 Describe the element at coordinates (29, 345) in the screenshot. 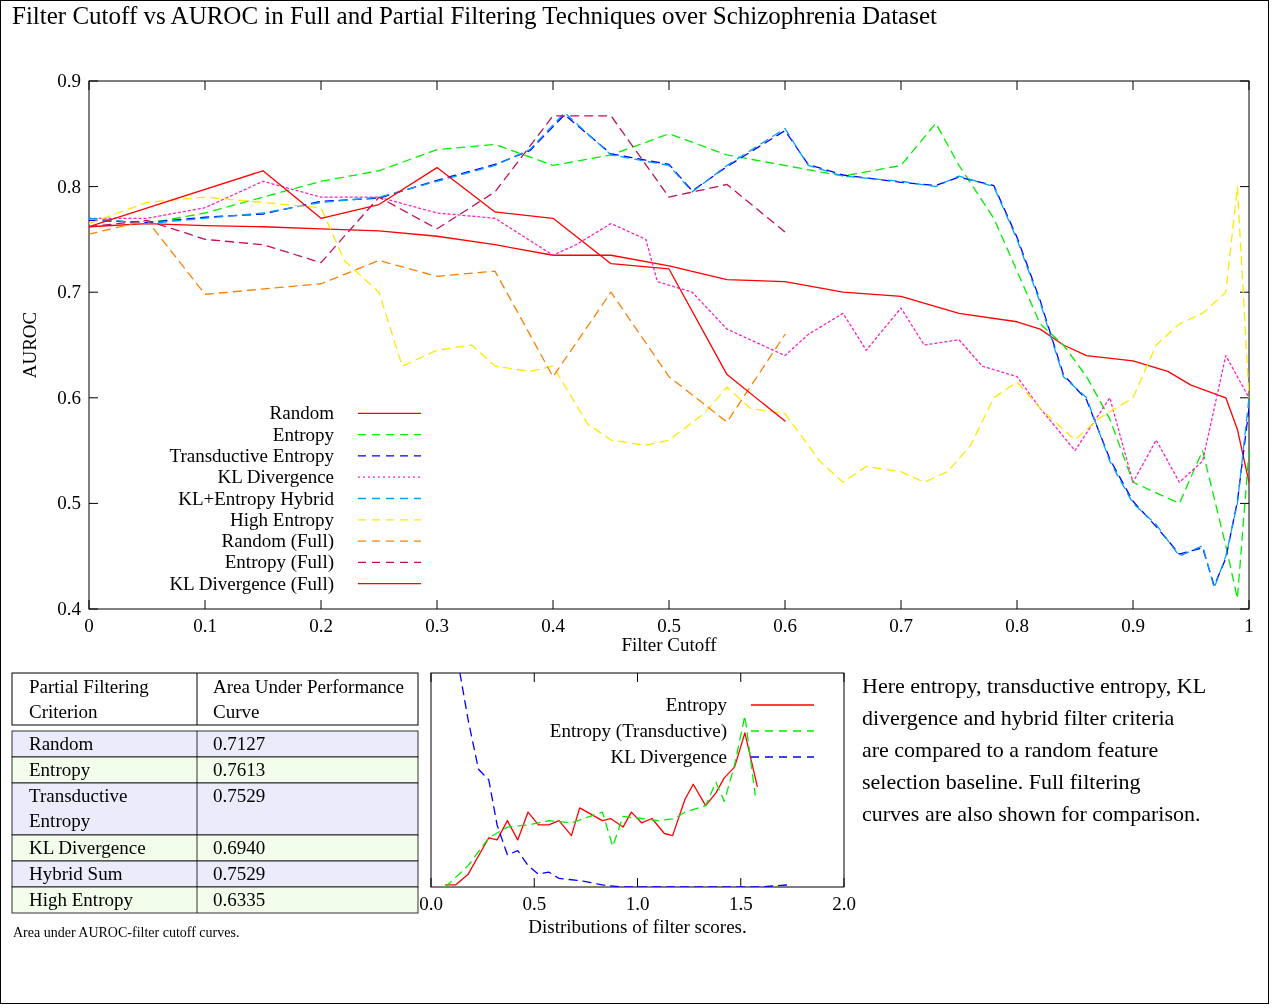

I see `y-axis-title: AUROC` at that location.